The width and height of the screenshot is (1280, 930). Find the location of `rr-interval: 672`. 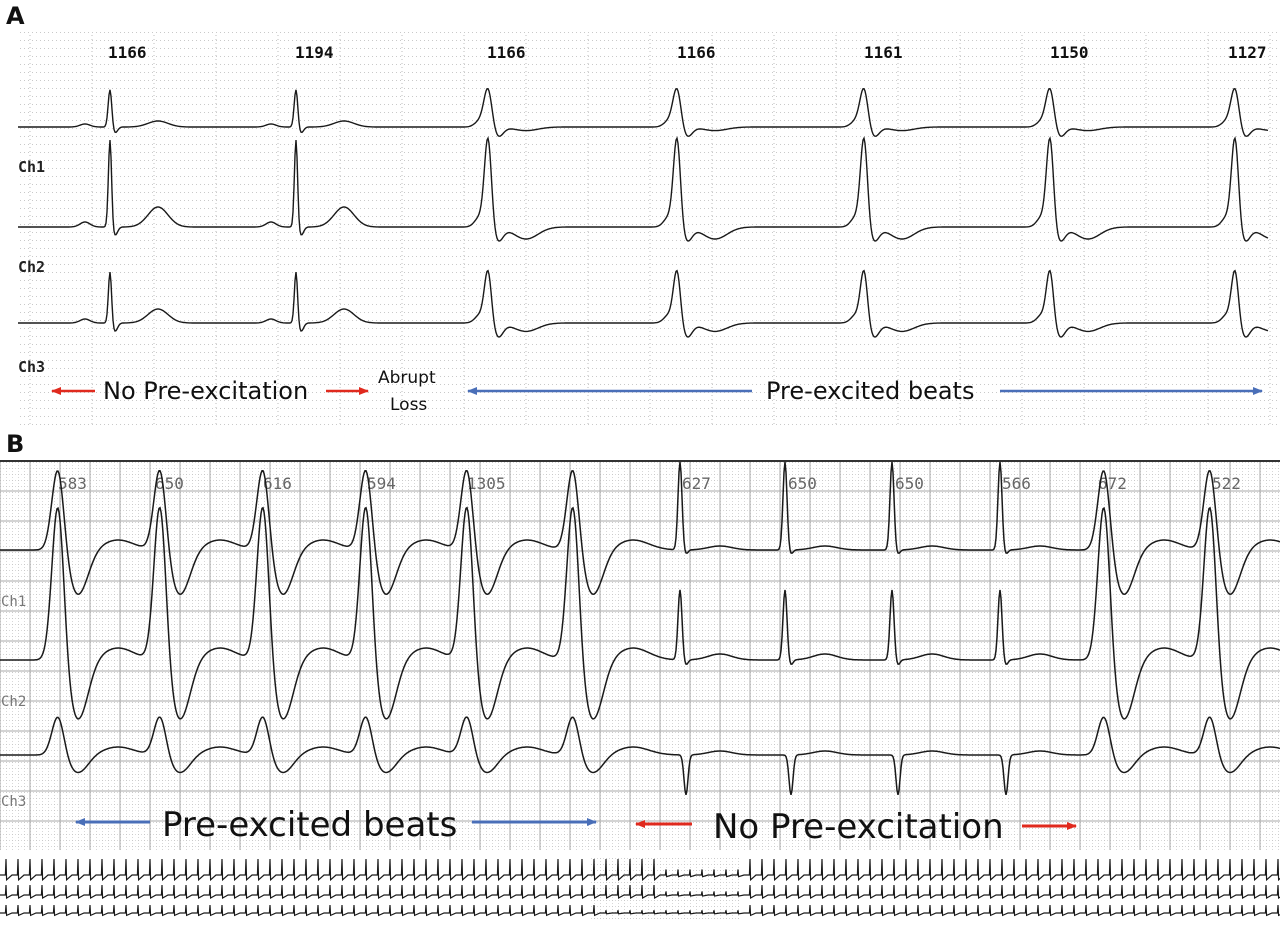

rr-interval: 672 is located at coordinates (1112, 483).